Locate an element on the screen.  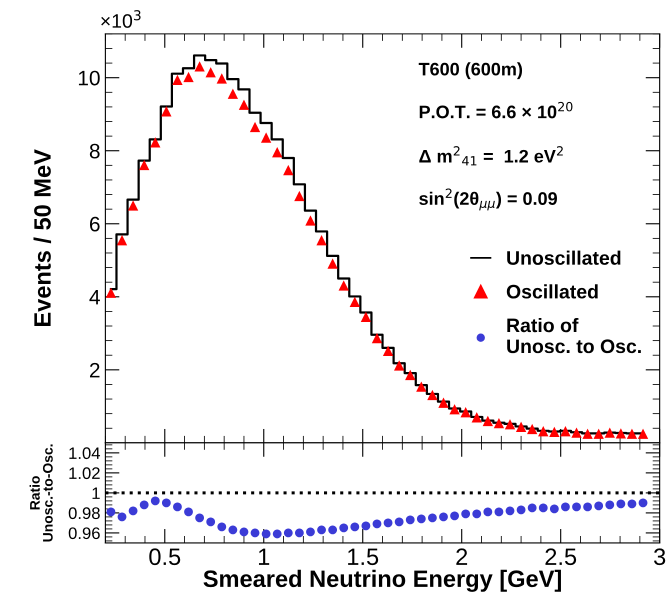
y-axis-title: Events / 50 MeV is located at coordinates (42, 237).